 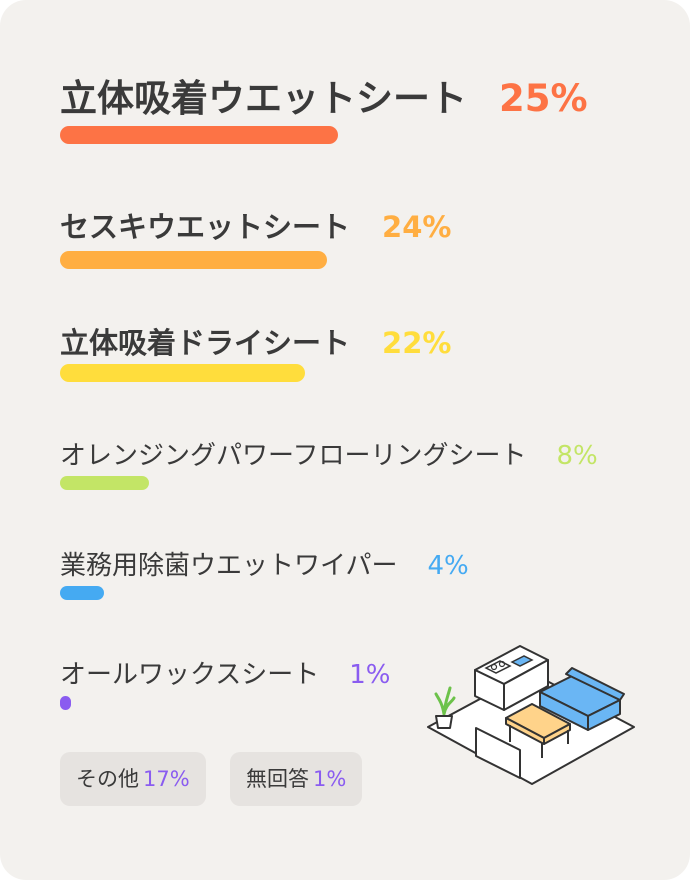 What do you see at coordinates (417, 343) in the screenshot?
I see `value-label: 22%` at bounding box center [417, 343].